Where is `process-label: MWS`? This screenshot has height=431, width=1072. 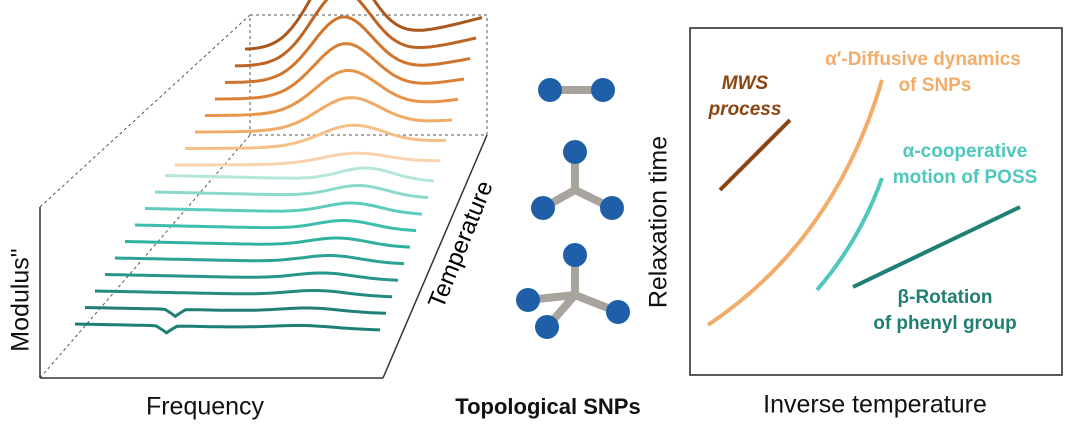
process-label: MWS is located at coordinates (745, 83).